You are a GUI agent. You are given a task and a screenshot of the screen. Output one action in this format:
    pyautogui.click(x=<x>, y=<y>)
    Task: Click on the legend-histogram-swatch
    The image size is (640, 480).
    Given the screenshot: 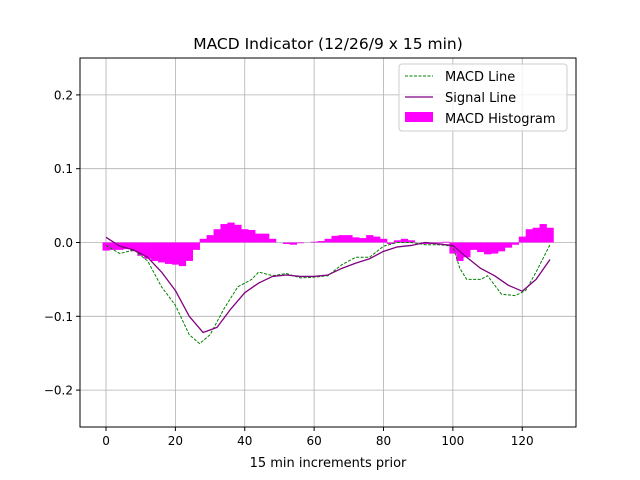 What is the action you would take?
    pyautogui.click(x=419, y=117)
    